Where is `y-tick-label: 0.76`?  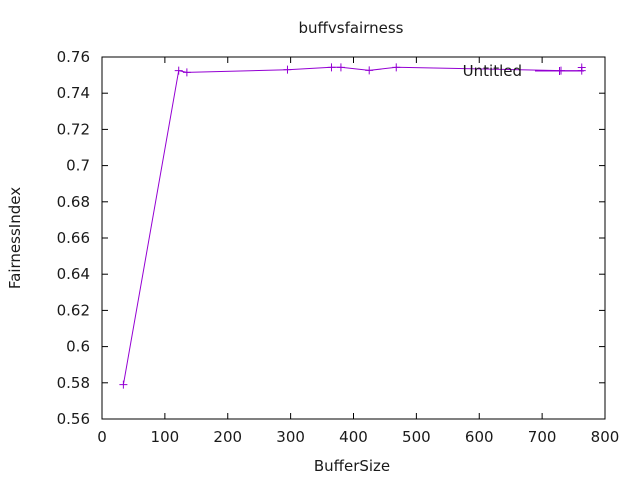 y-tick-label: 0.76 is located at coordinates (73, 57).